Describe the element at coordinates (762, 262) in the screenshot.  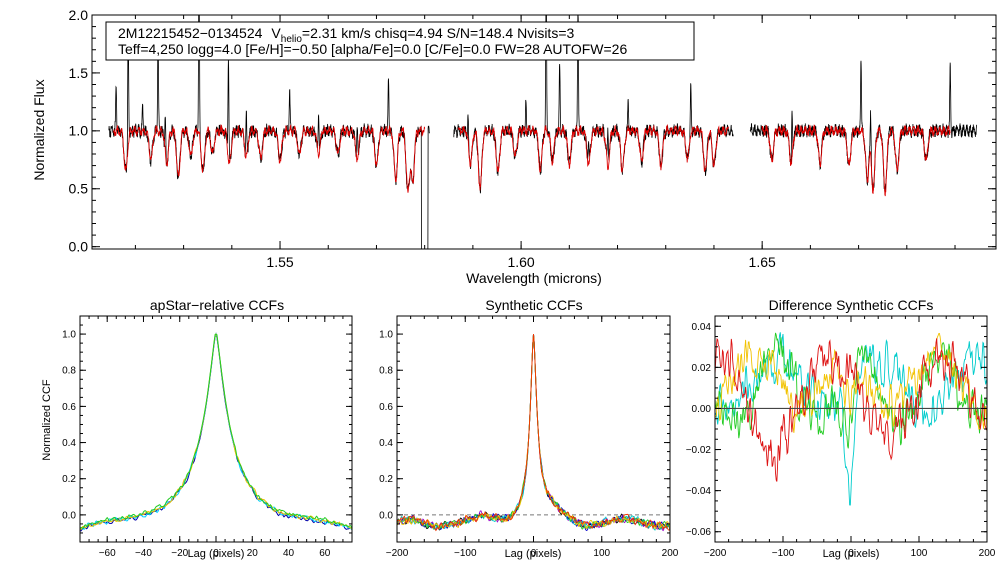
I see `spectrum-xtick-label: 1.65` at that location.